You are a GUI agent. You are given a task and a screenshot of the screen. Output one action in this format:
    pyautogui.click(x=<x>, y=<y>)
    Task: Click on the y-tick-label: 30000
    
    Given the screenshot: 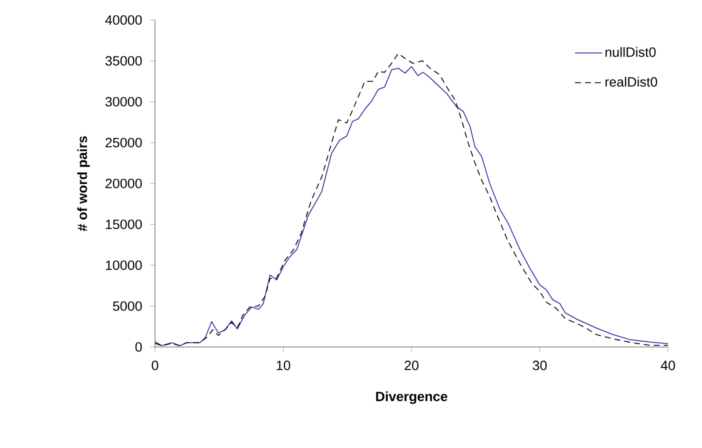 What is the action you would take?
    pyautogui.click(x=123, y=101)
    